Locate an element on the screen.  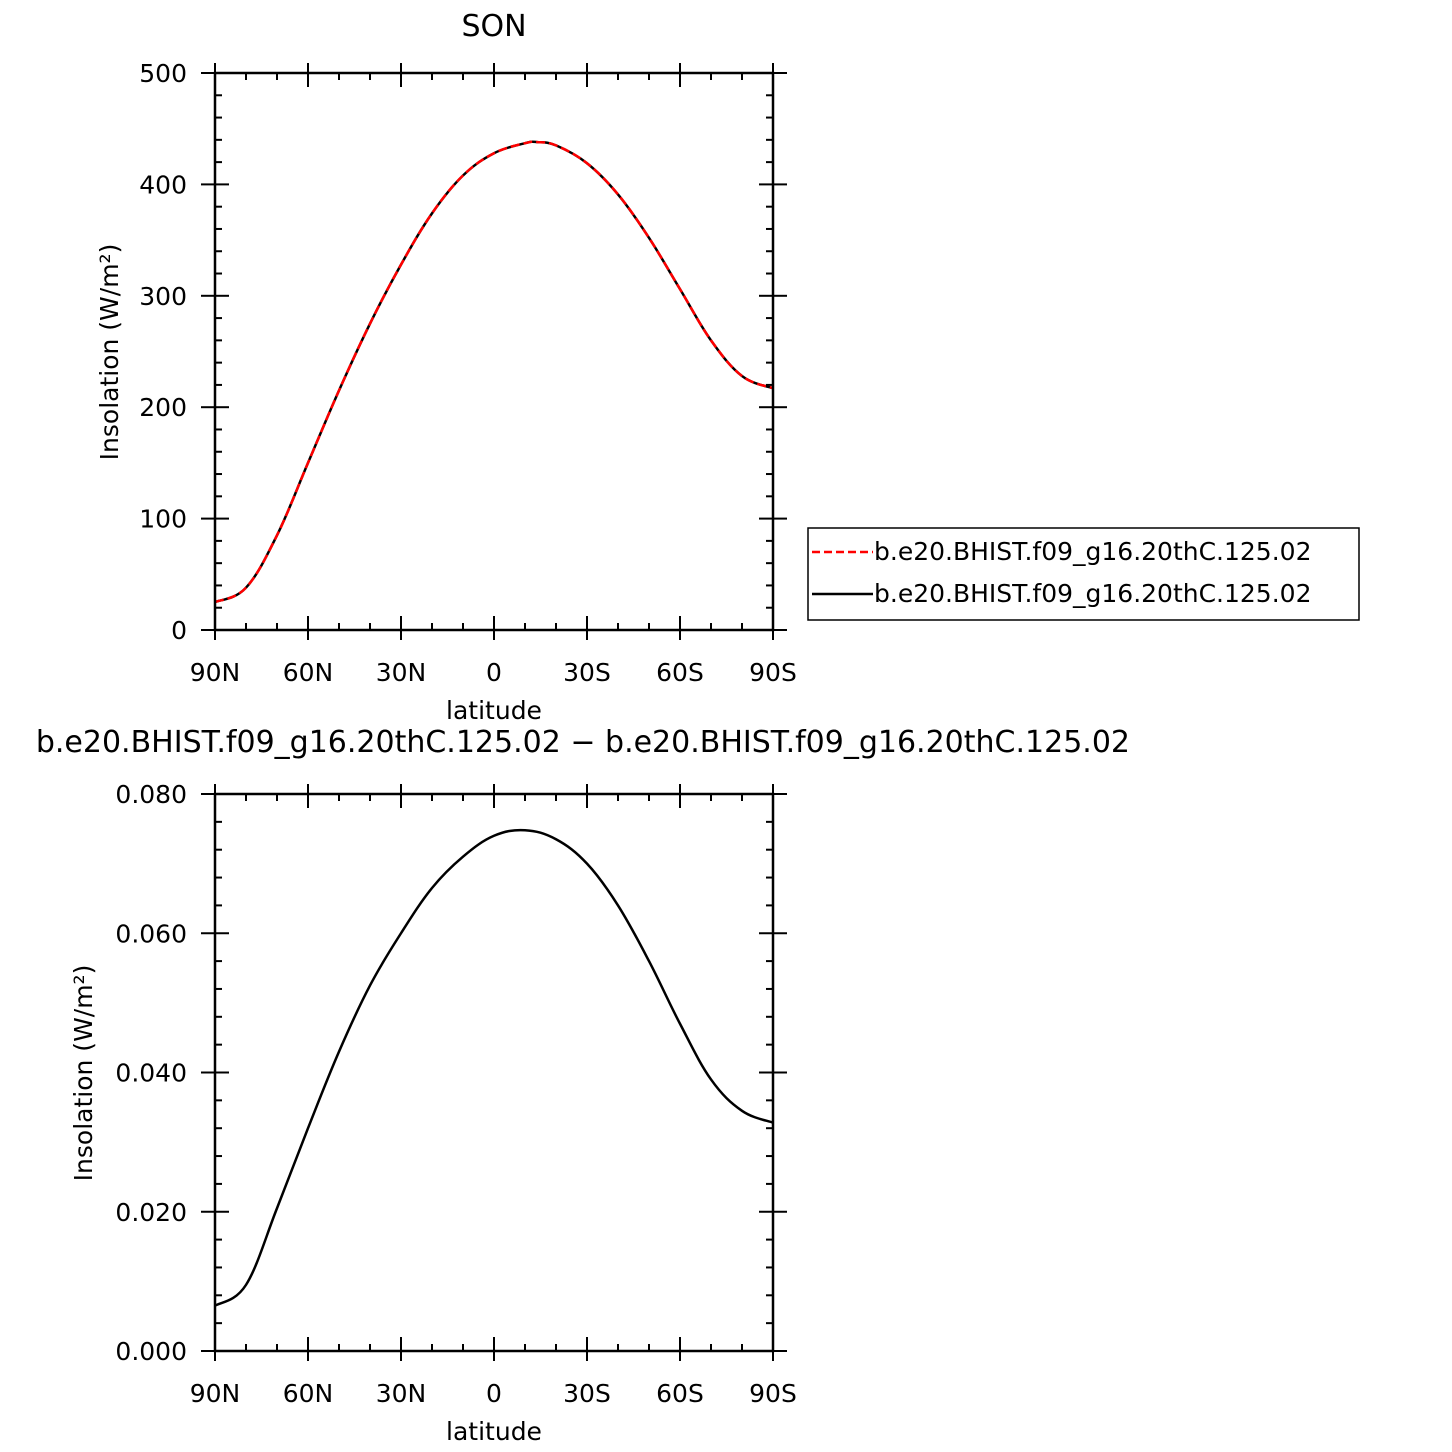
top-plot-frame is located at coordinates (494, 351).